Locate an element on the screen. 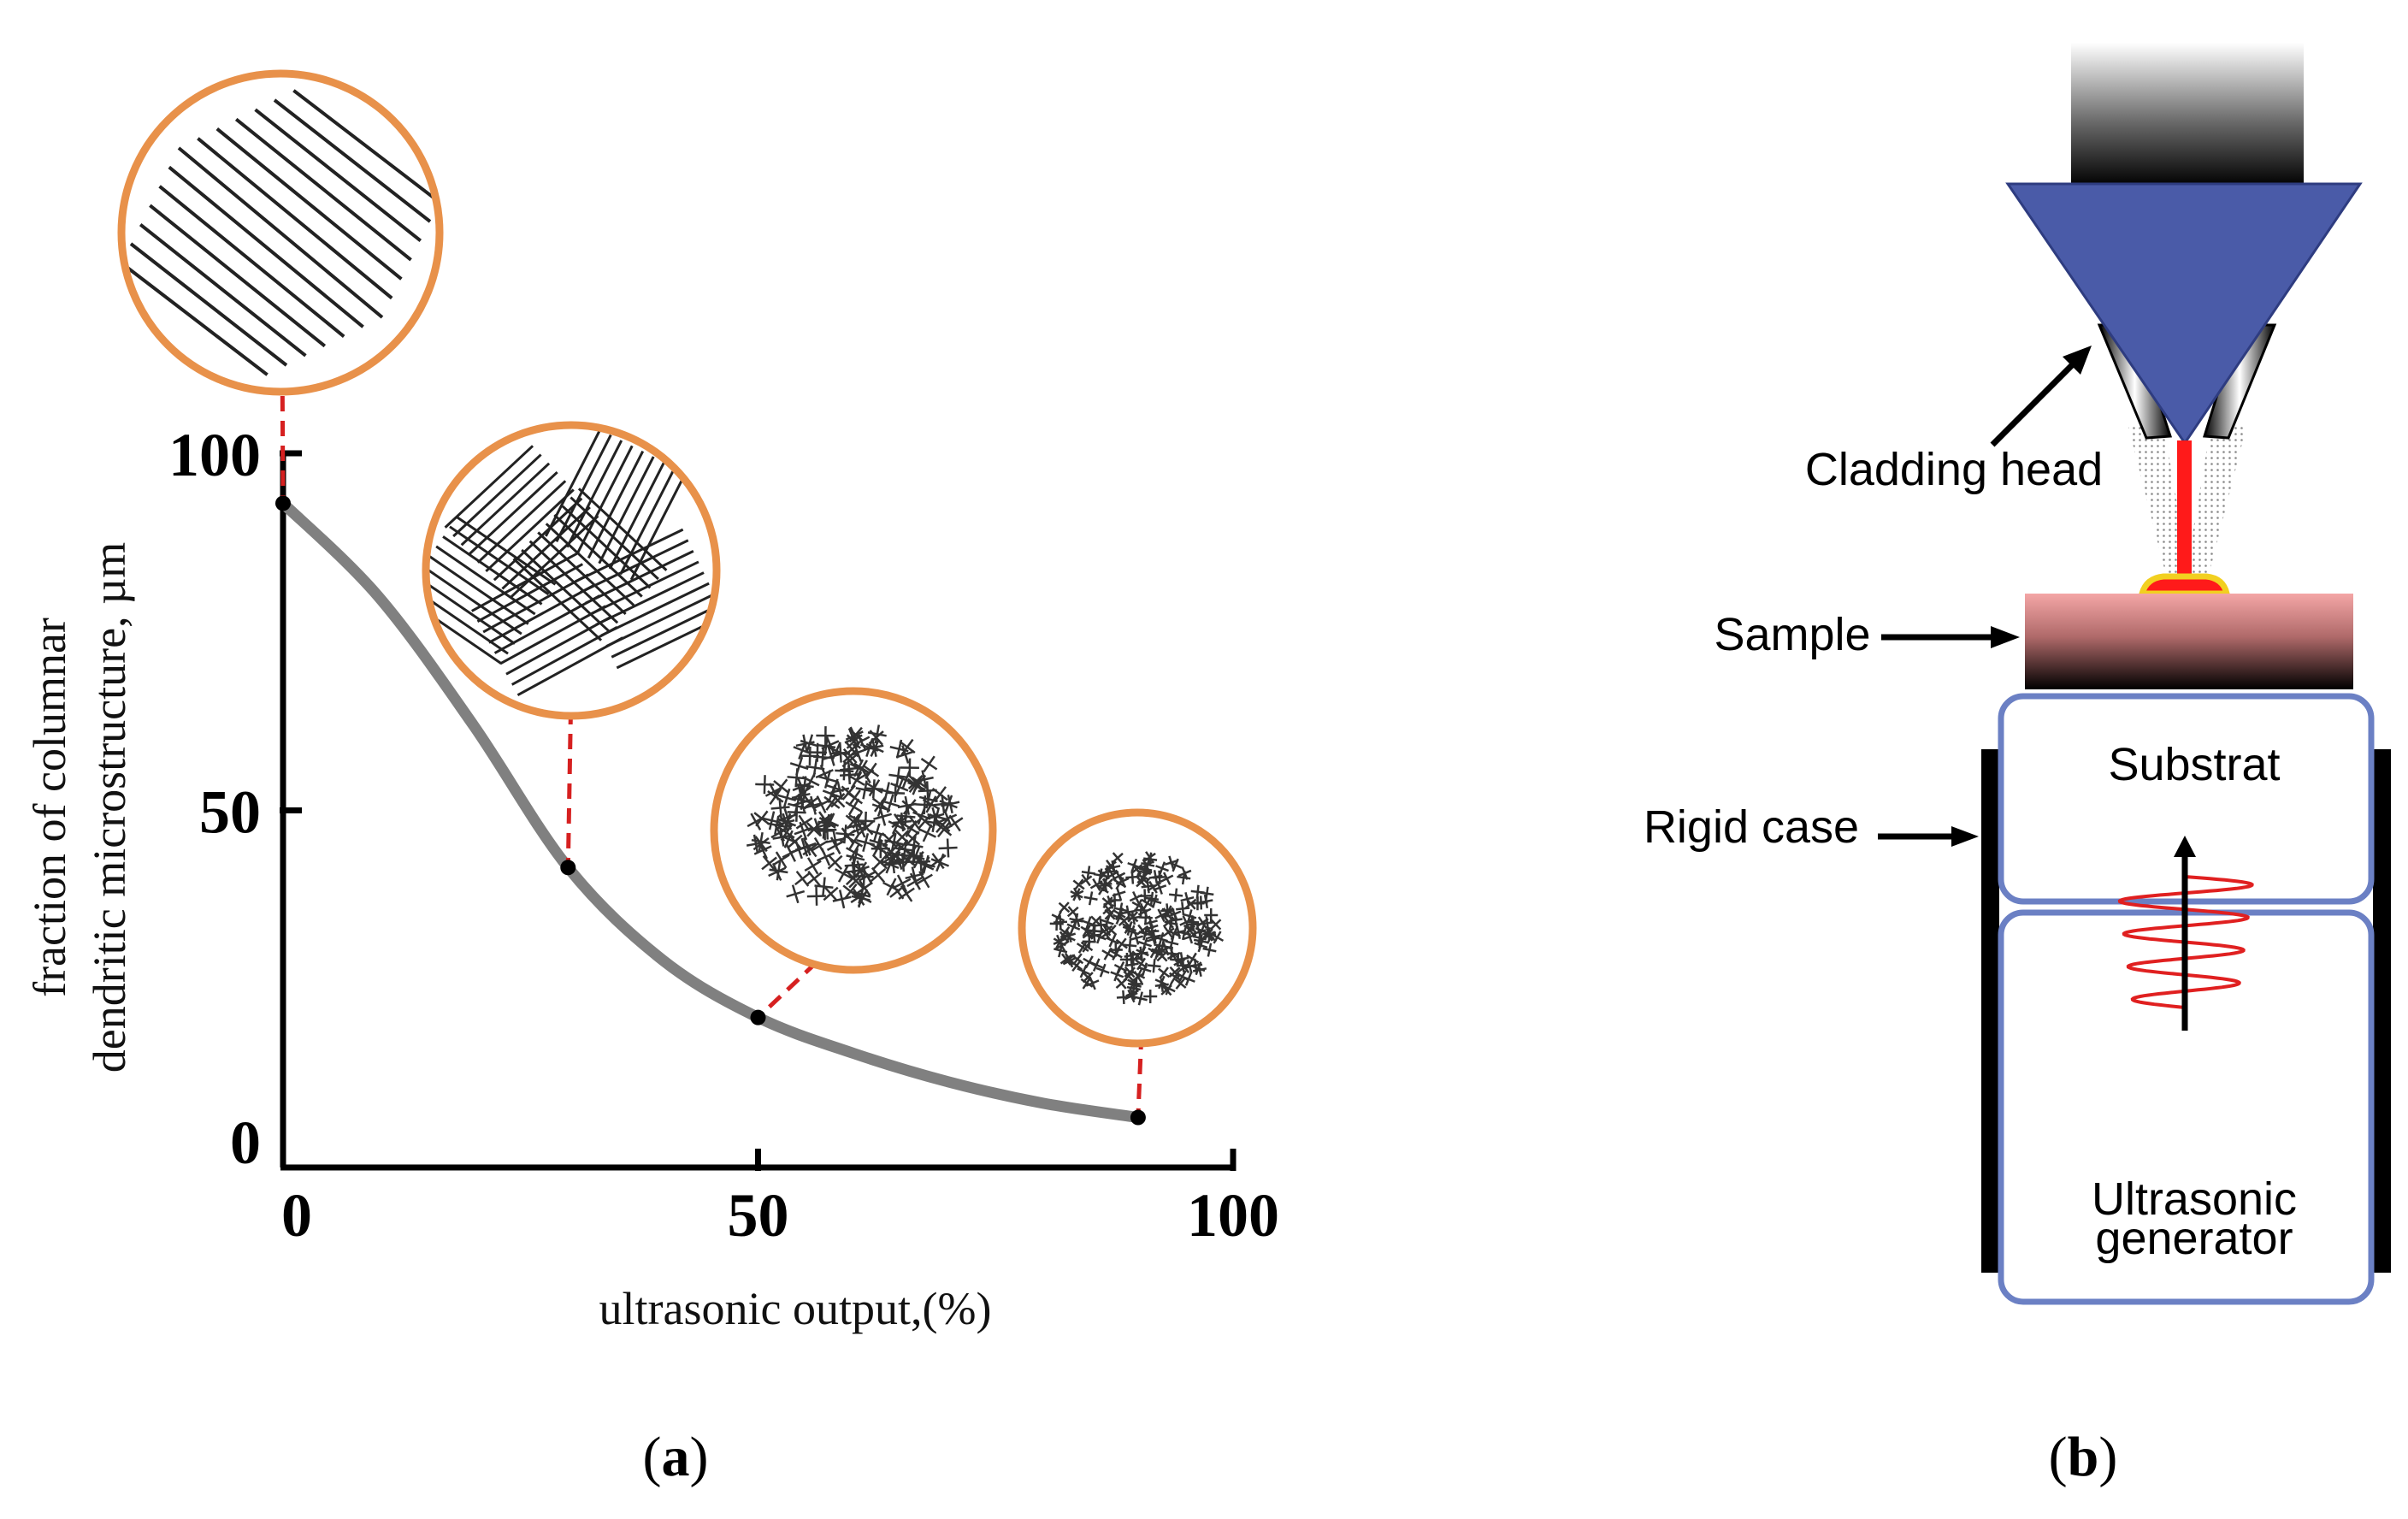 The image size is (2408, 1519). label-rigid-case: Rigid case is located at coordinates (1752, 827).